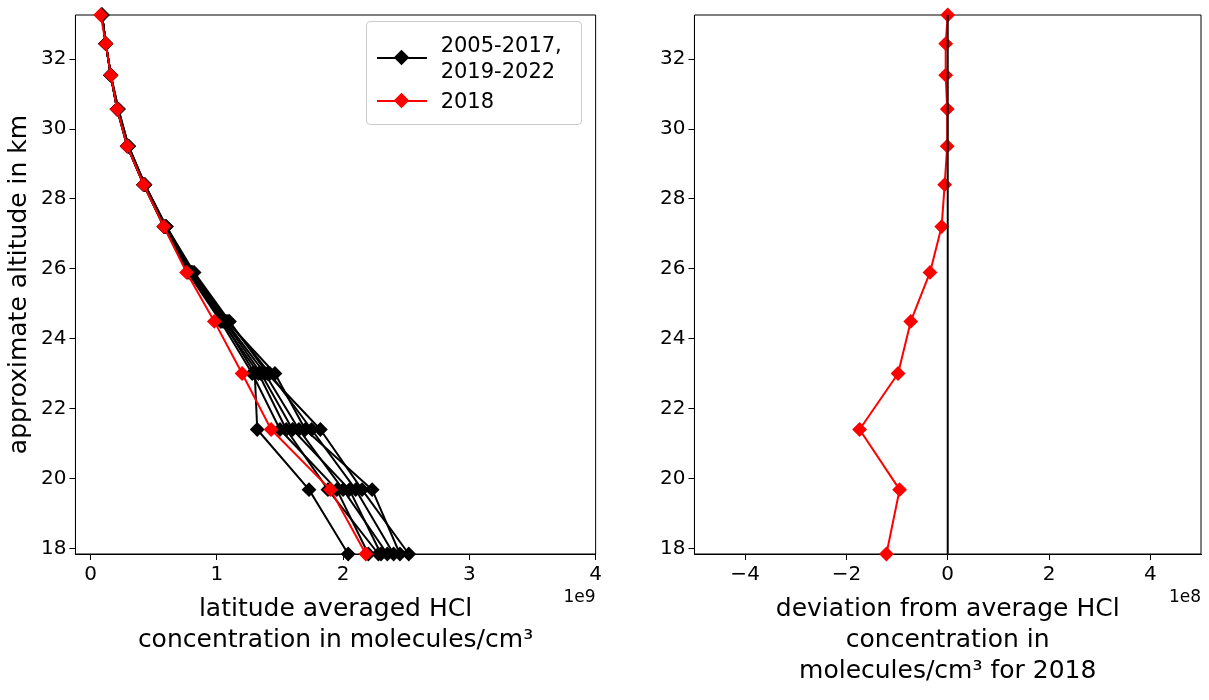 The width and height of the screenshot is (1209, 700). What do you see at coordinates (217, 573) in the screenshot?
I see `x-tick-label: 1` at bounding box center [217, 573].